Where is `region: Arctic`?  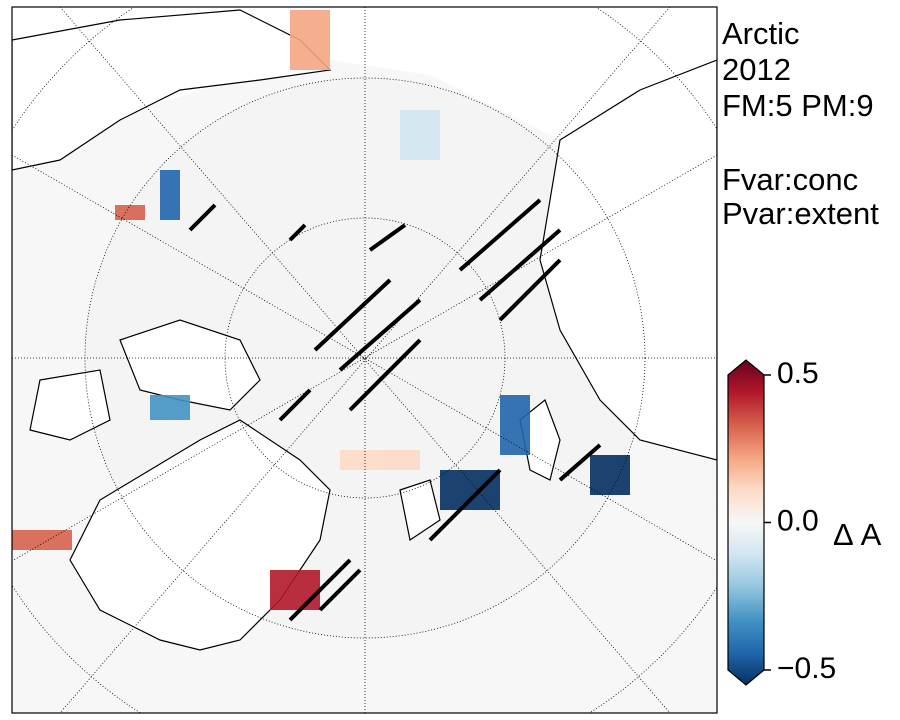 region: Arctic is located at coordinates (761, 33).